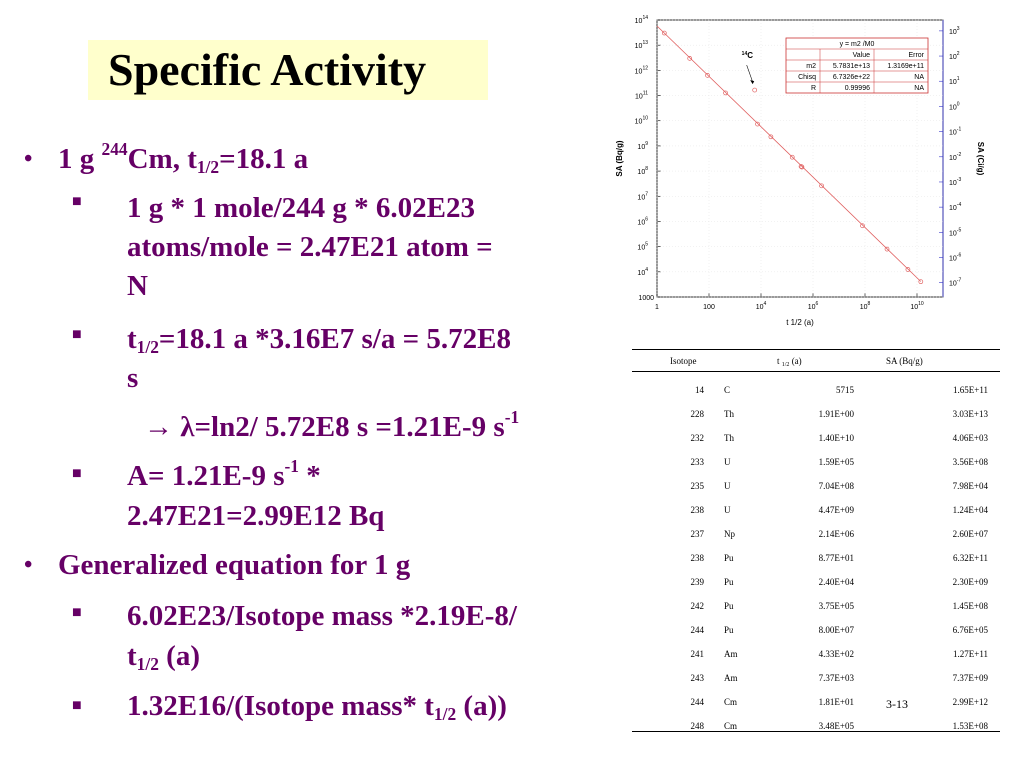 The image size is (1024, 768). Describe the element at coordinates (697, 486) in the screenshot. I see `cell-mass: 235` at that location.